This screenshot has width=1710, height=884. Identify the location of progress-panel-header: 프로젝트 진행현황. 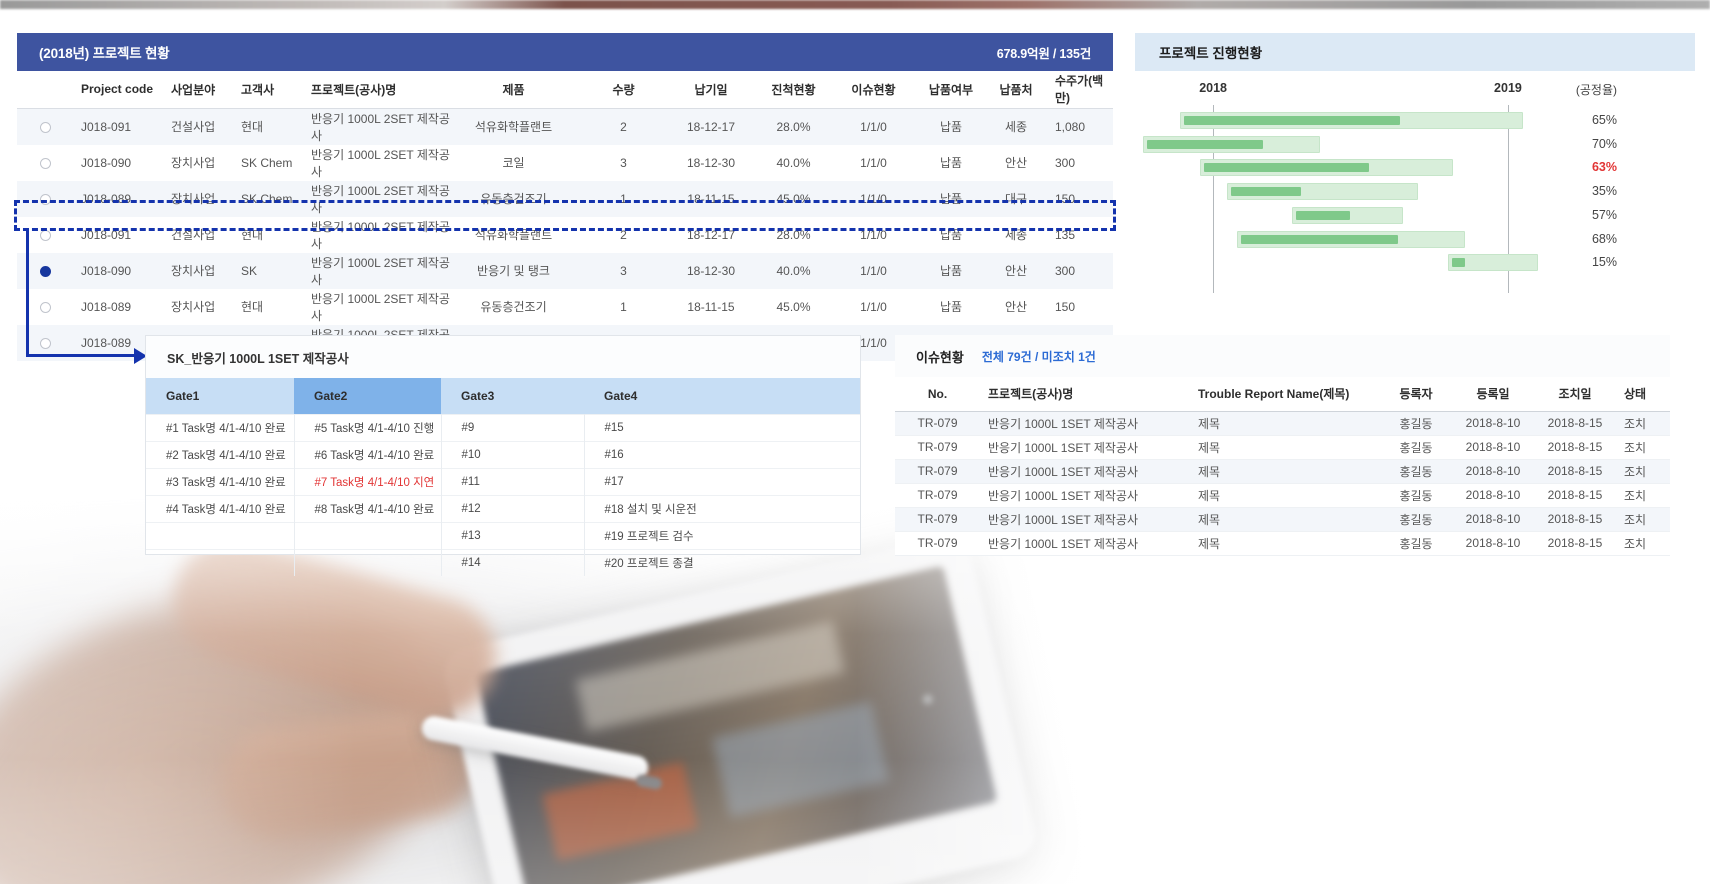
(1415, 52).